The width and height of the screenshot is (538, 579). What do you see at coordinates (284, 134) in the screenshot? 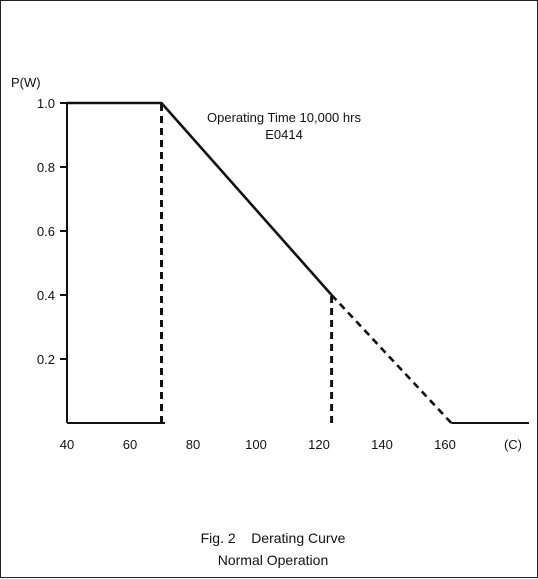
I see `annotation-line-2: E0414` at bounding box center [284, 134].